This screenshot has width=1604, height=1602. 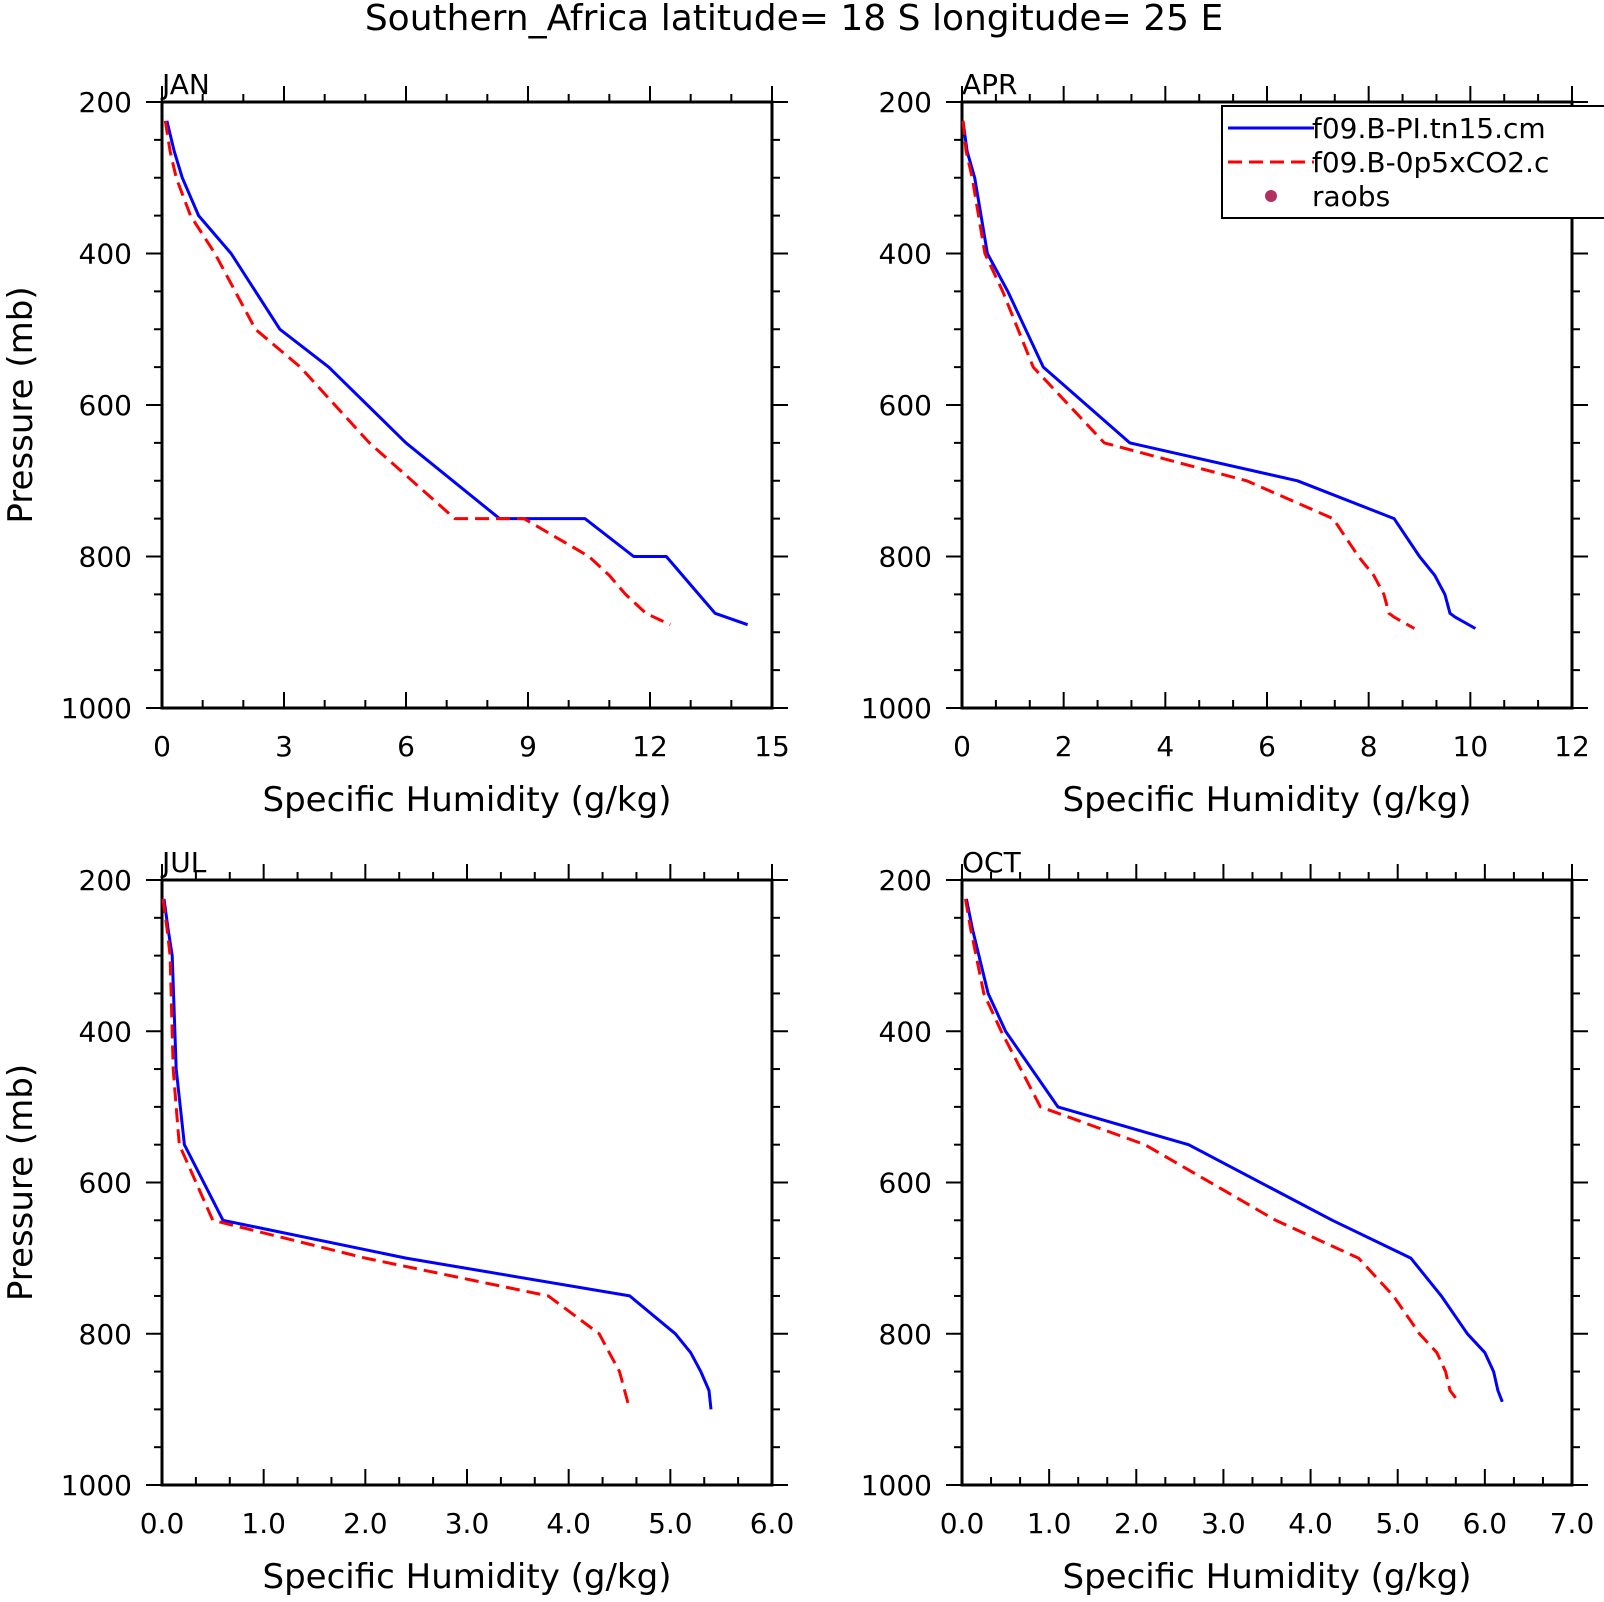 I want to click on x-tick-label: 15, so click(x=772, y=746).